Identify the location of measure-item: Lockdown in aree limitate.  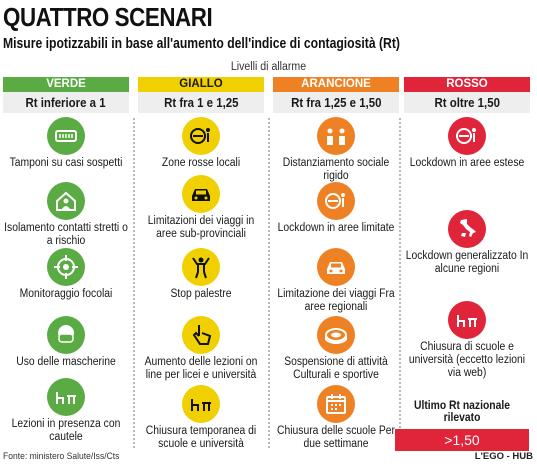
(336, 208).